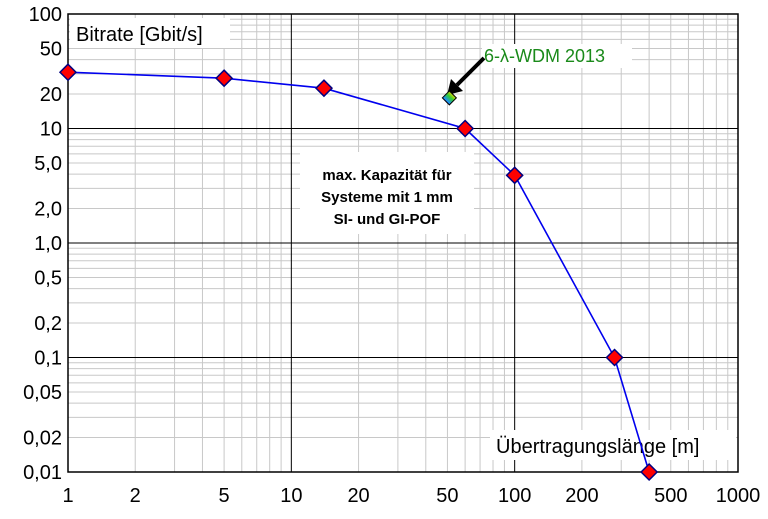  Describe the element at coordinates (48, 278) in the screenshot. I see `y-tick-label: 0,5` at that location.